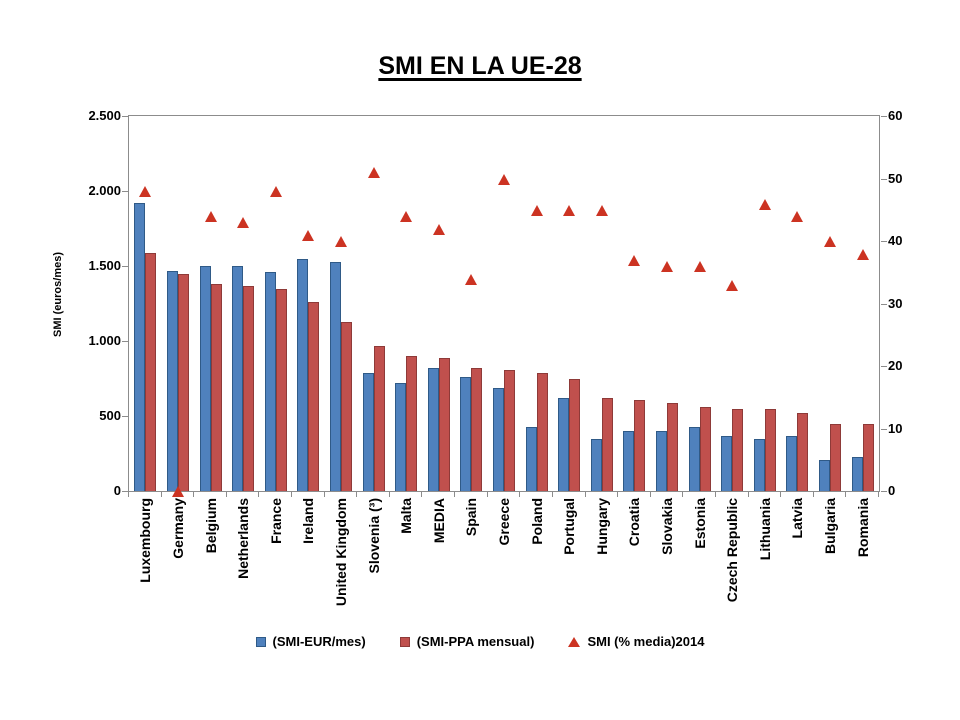  I want to click on category-label: Greece, so click(504, 522).